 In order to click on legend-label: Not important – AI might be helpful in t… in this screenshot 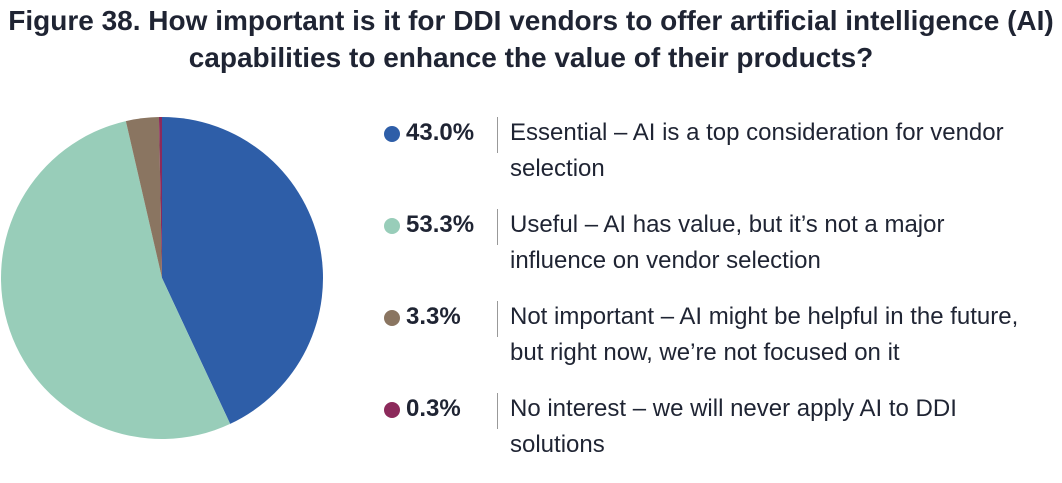, I will do `click(764, 334)`.